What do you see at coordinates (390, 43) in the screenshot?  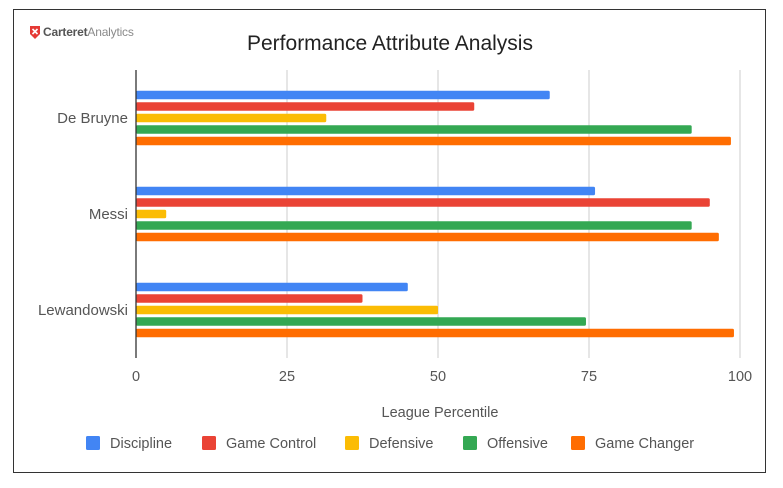 I see `chart-title: Performance Attribute Analysis` at bounding box center [390, 43].